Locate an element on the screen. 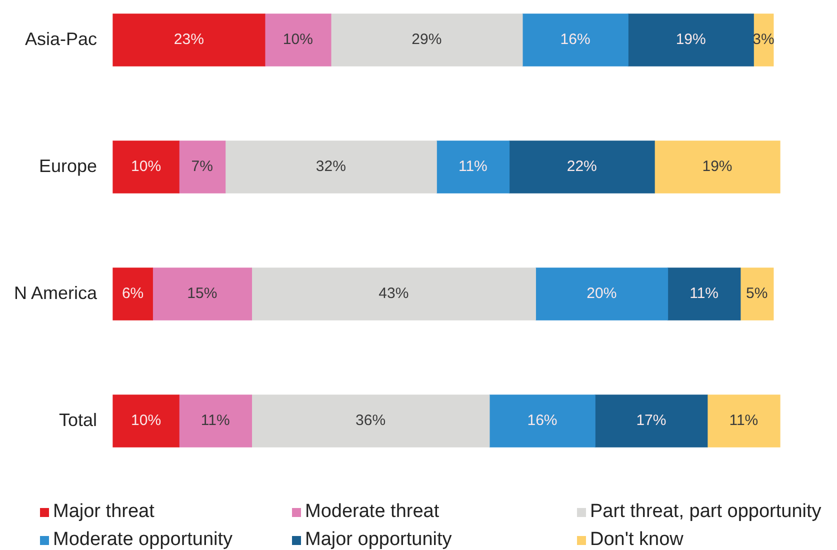 The height and width of the screenshot is (550, 837). data-label: 22% is located at coordinates (581, 167).